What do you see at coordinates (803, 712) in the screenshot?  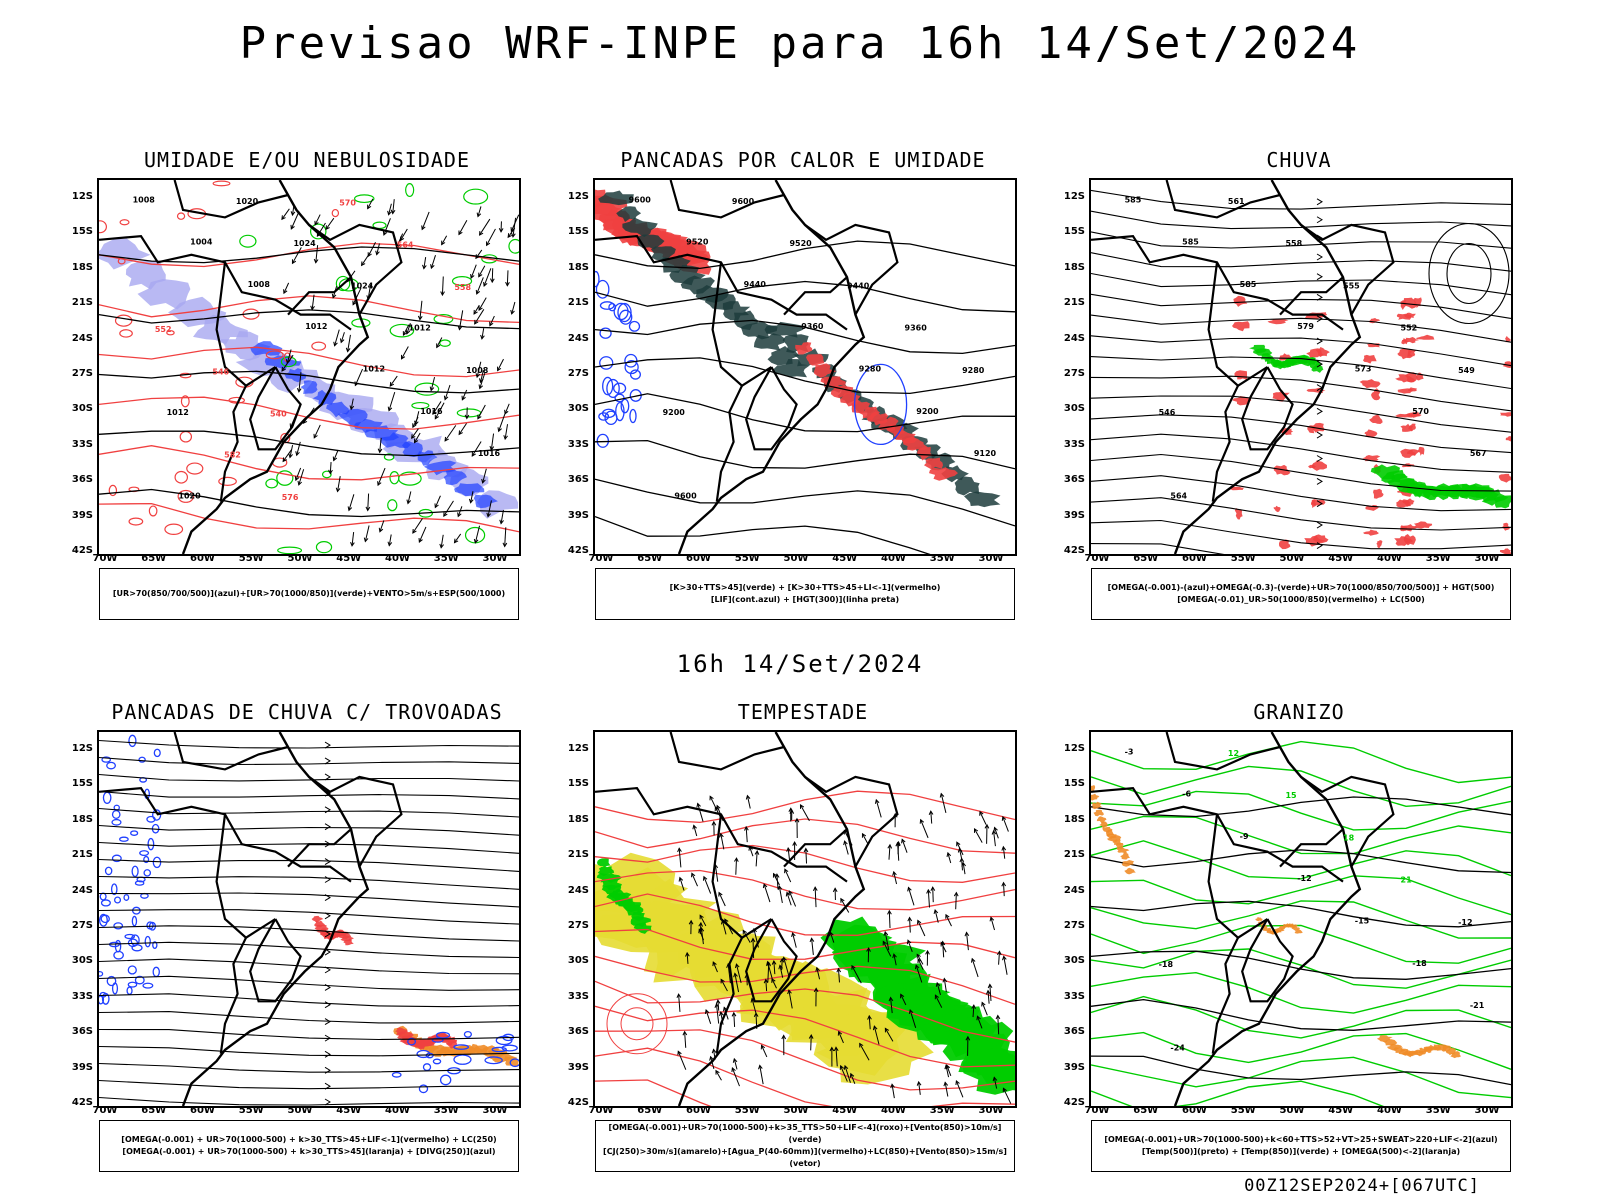 I see `panel-title-tempestade: TEMPESTADE` at bounding box center [803, 712].